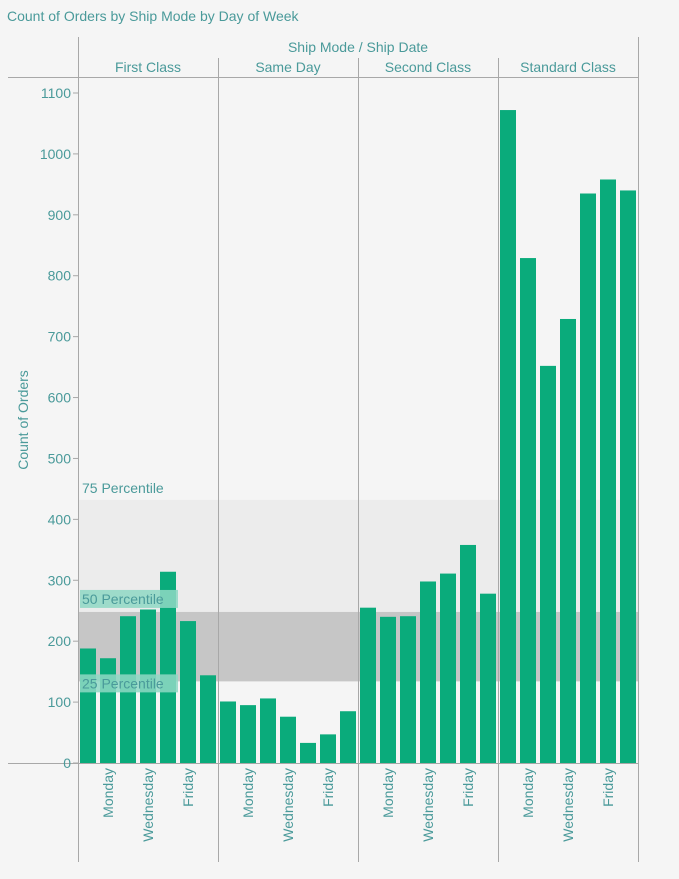 The width and height of the screenshot is (679, 879). I want to click on band-label-50-percentile-bg, so click(129, 598).